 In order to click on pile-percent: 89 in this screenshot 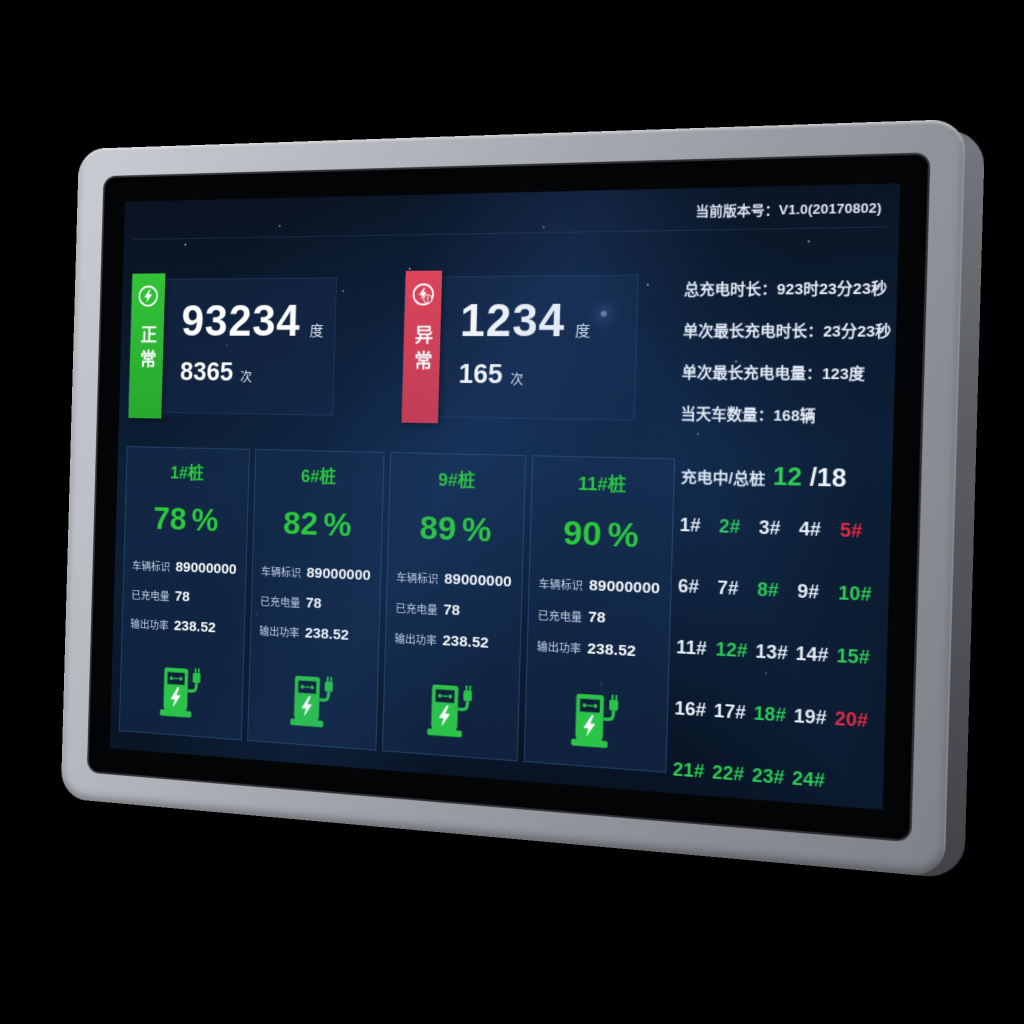, I will do `click(438, 529)`.